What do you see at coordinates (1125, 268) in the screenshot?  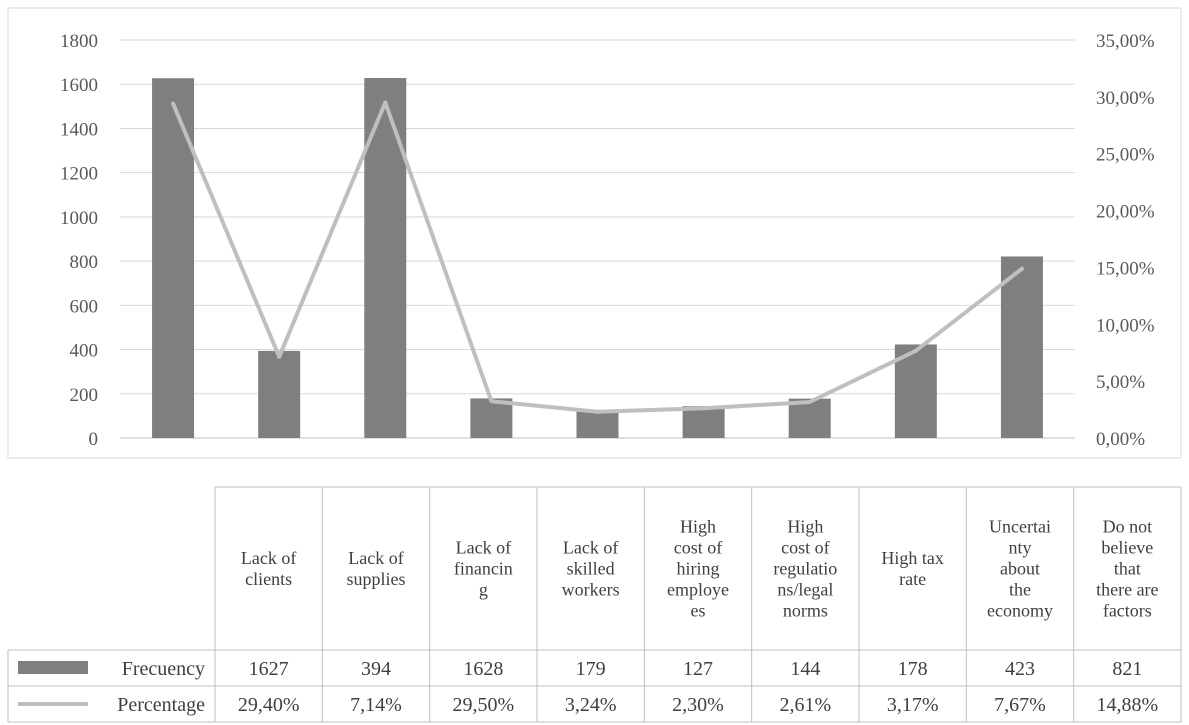 I see `right-tick-label: 15,00%` at bounding box center [1125, 268].